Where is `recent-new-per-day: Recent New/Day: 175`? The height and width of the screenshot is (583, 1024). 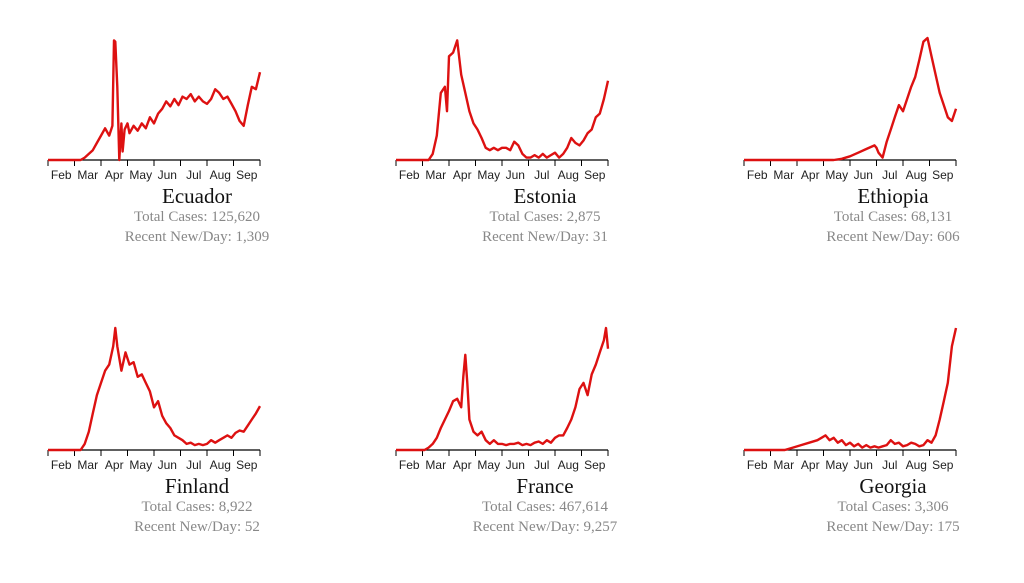 recent-new-per-day: Recent New/Day: 175 is located at coordinates (881, 527).